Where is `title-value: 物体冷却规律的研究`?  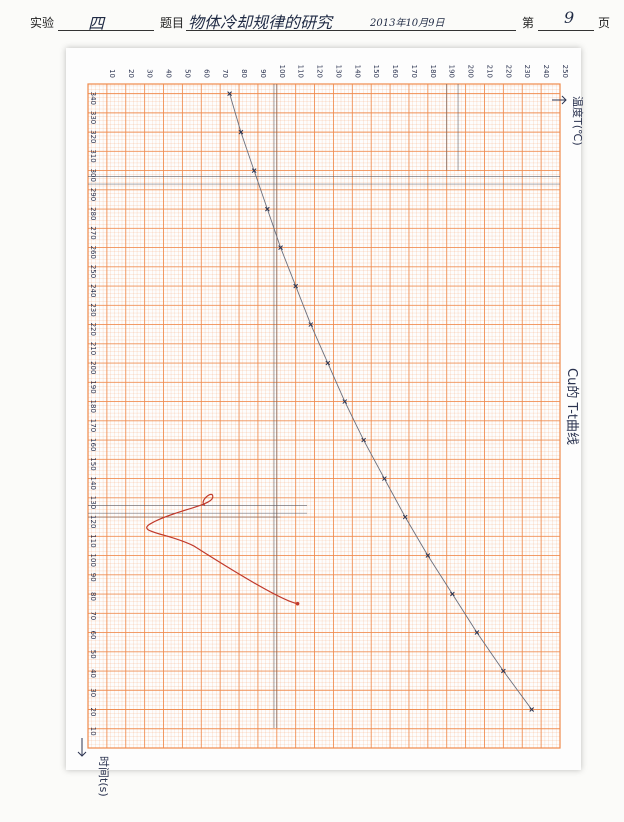
title-value: 物体冷却规律的研究 is located at coordinates (260, 22).